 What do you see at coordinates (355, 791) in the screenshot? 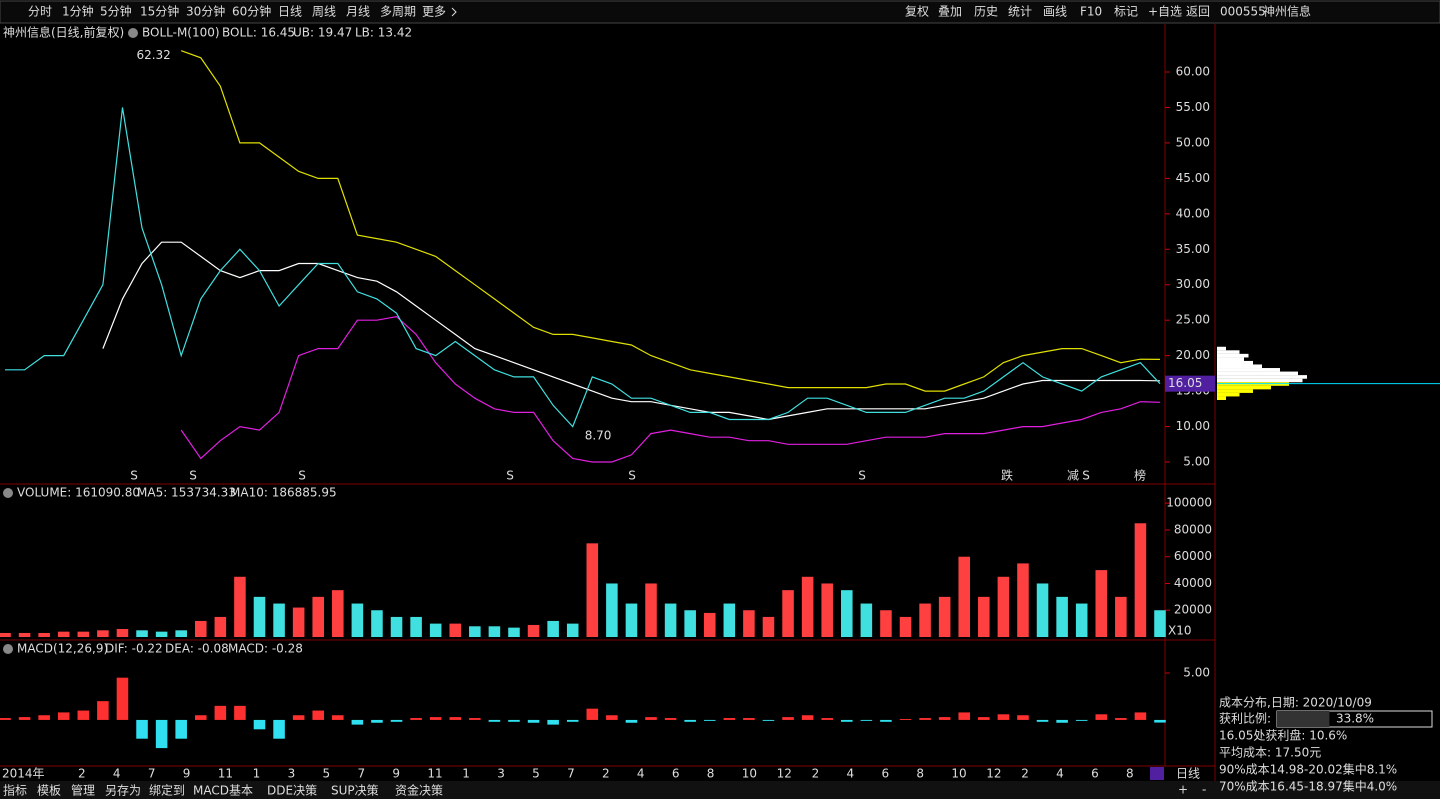
I see `bottom-tab: SUP决策` at bounding box center [355, 791].